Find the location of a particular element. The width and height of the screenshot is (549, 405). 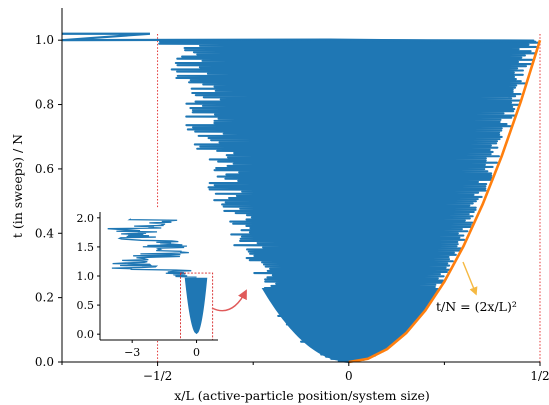

y-tick-label-3: 0.6 is located at coordinates (44, 169).